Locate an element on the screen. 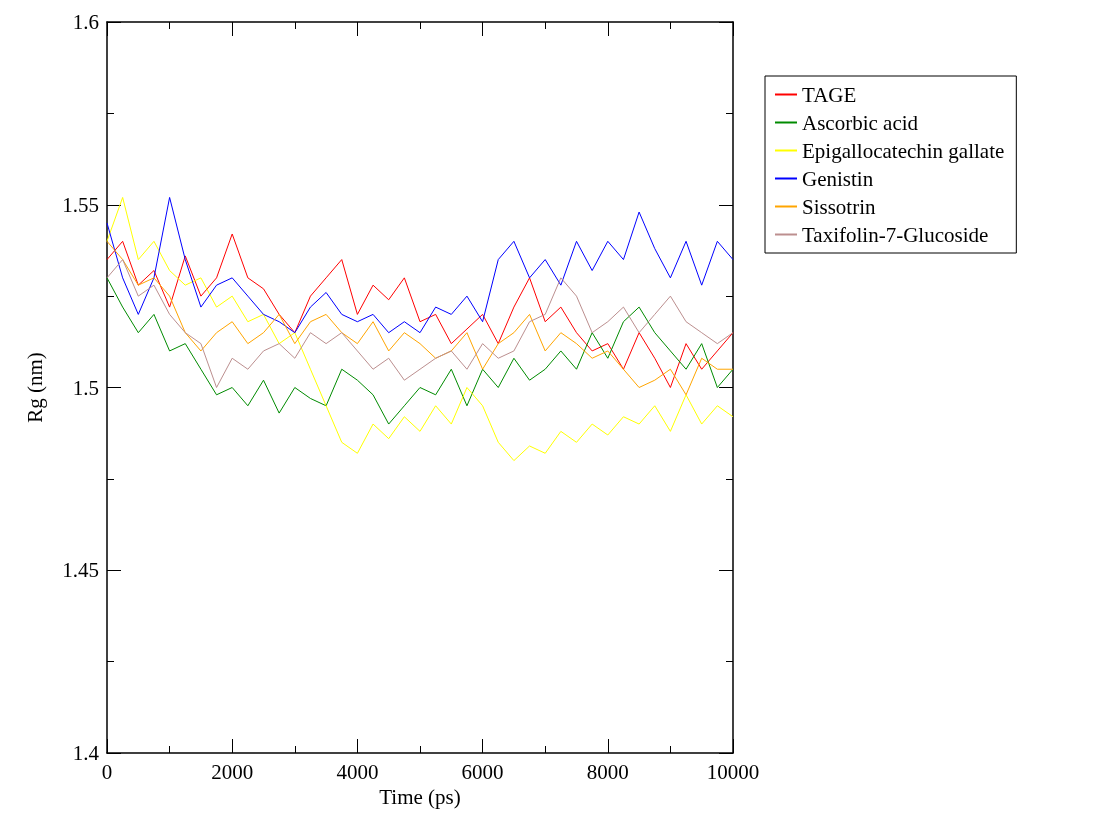 The image size is (1099, 823). x-tick-label: 6000 is located at coordinates (482, 771).